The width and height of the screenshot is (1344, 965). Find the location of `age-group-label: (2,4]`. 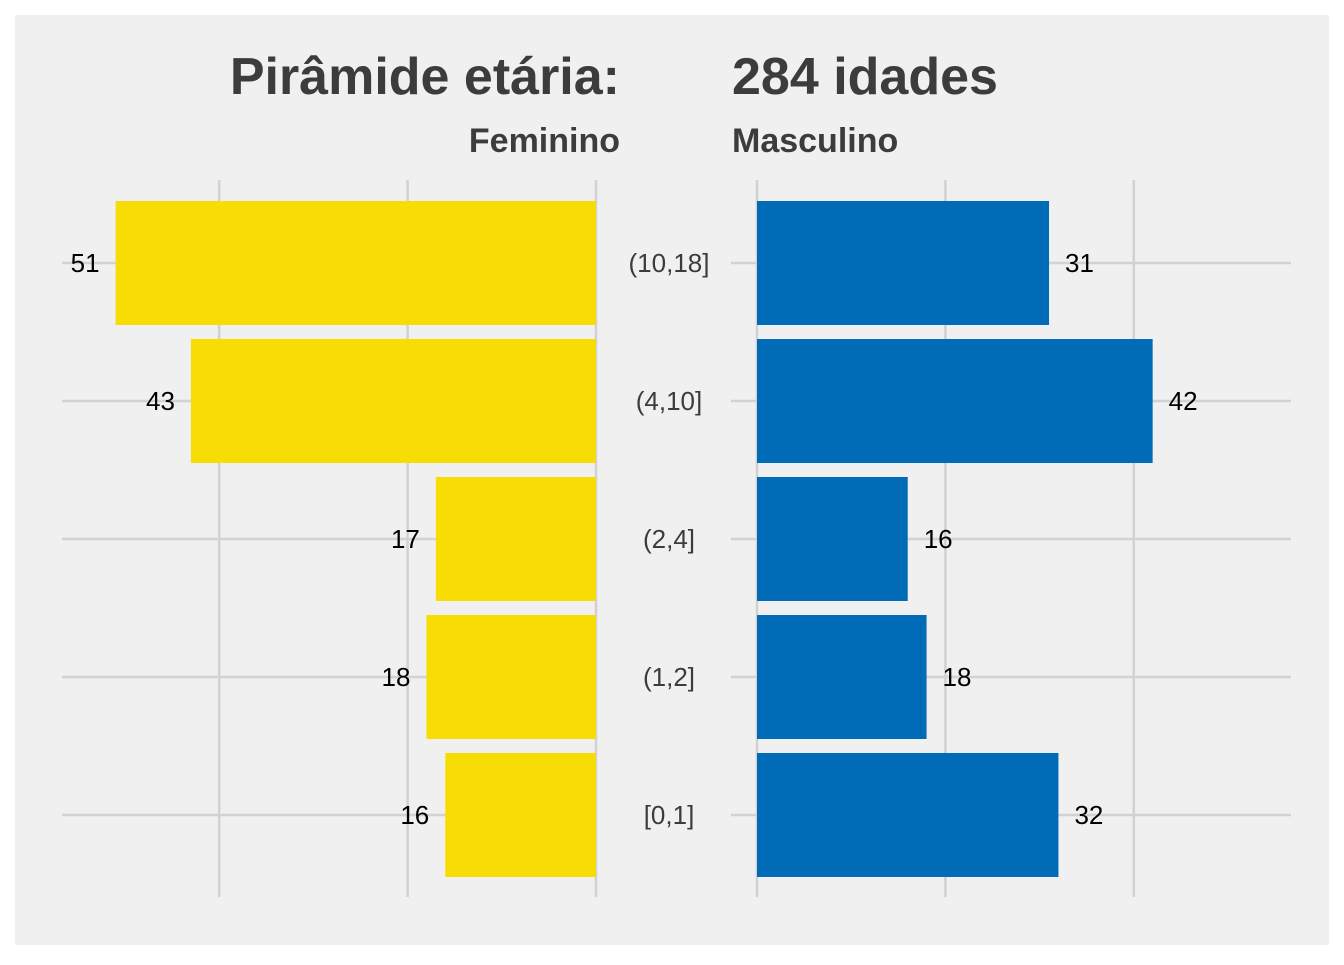

age-group-label: (2,4] is located at coordinates (669, 539).